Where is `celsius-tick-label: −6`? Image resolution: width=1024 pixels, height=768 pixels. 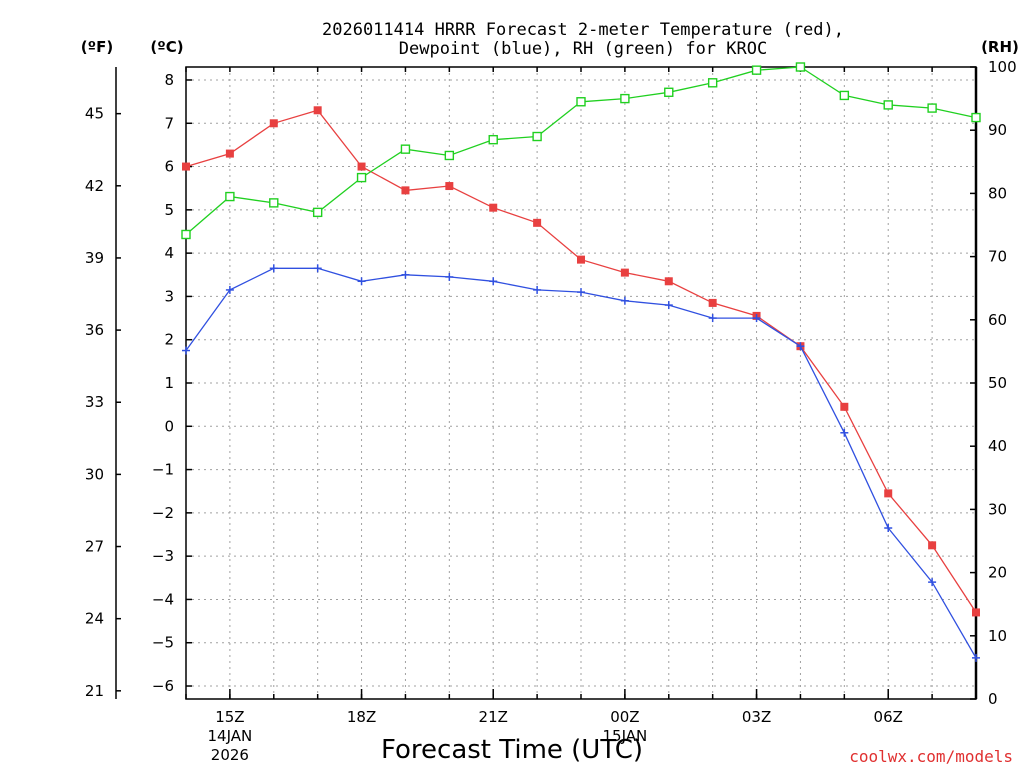 celsius-tick-label: −6 is located at coordinates (163, 686).